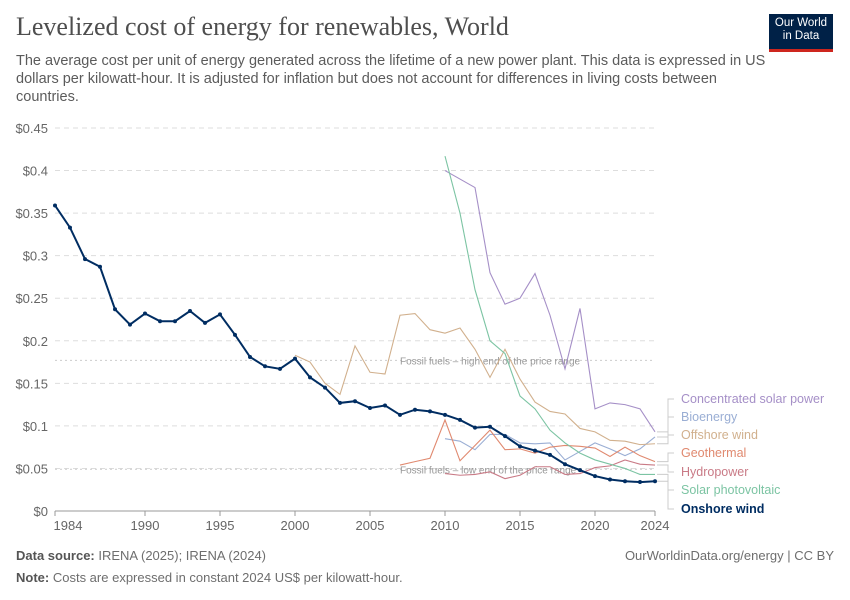 The height and width of the screenshot is (600, 850). Describe the element at coordinates (595, 525) in the screenshot. I see `x-tick-label: 2020` at that location.